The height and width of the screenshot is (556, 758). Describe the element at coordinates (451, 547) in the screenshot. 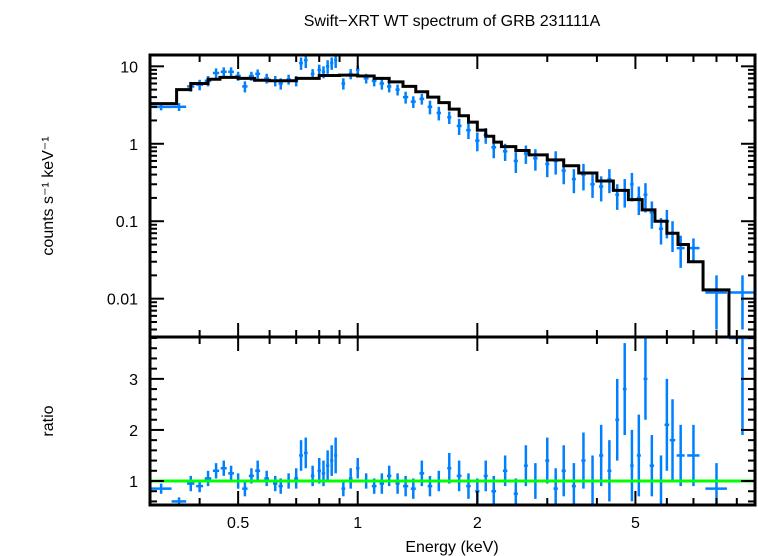

I see `x-axis-label: Energy (keV)` at that location.